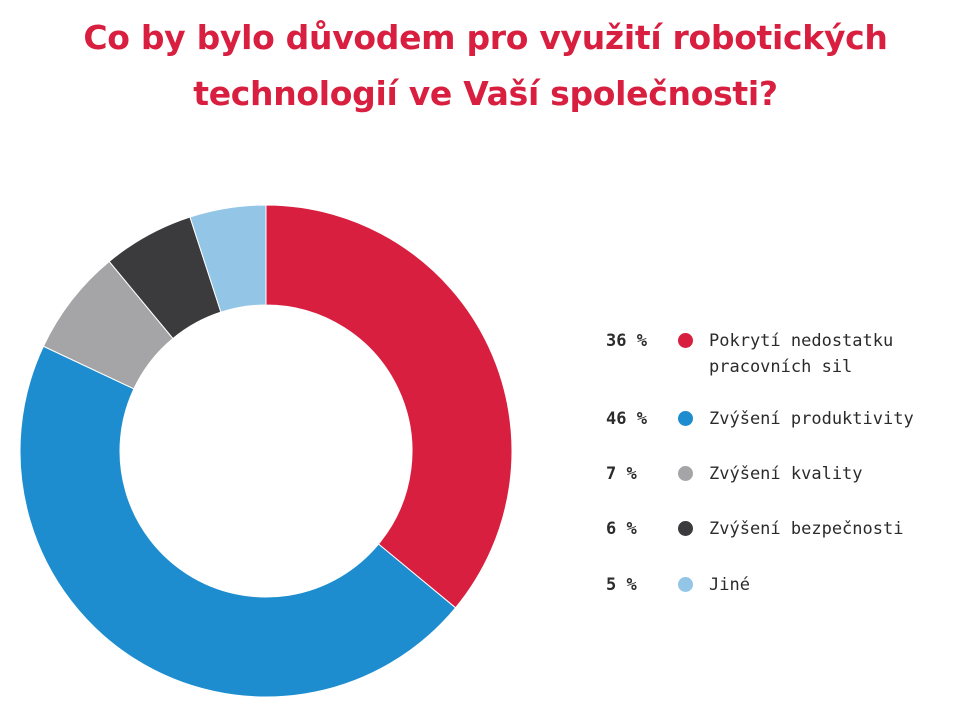  I want to click on legend-label: Jiné, so click(729, 585).